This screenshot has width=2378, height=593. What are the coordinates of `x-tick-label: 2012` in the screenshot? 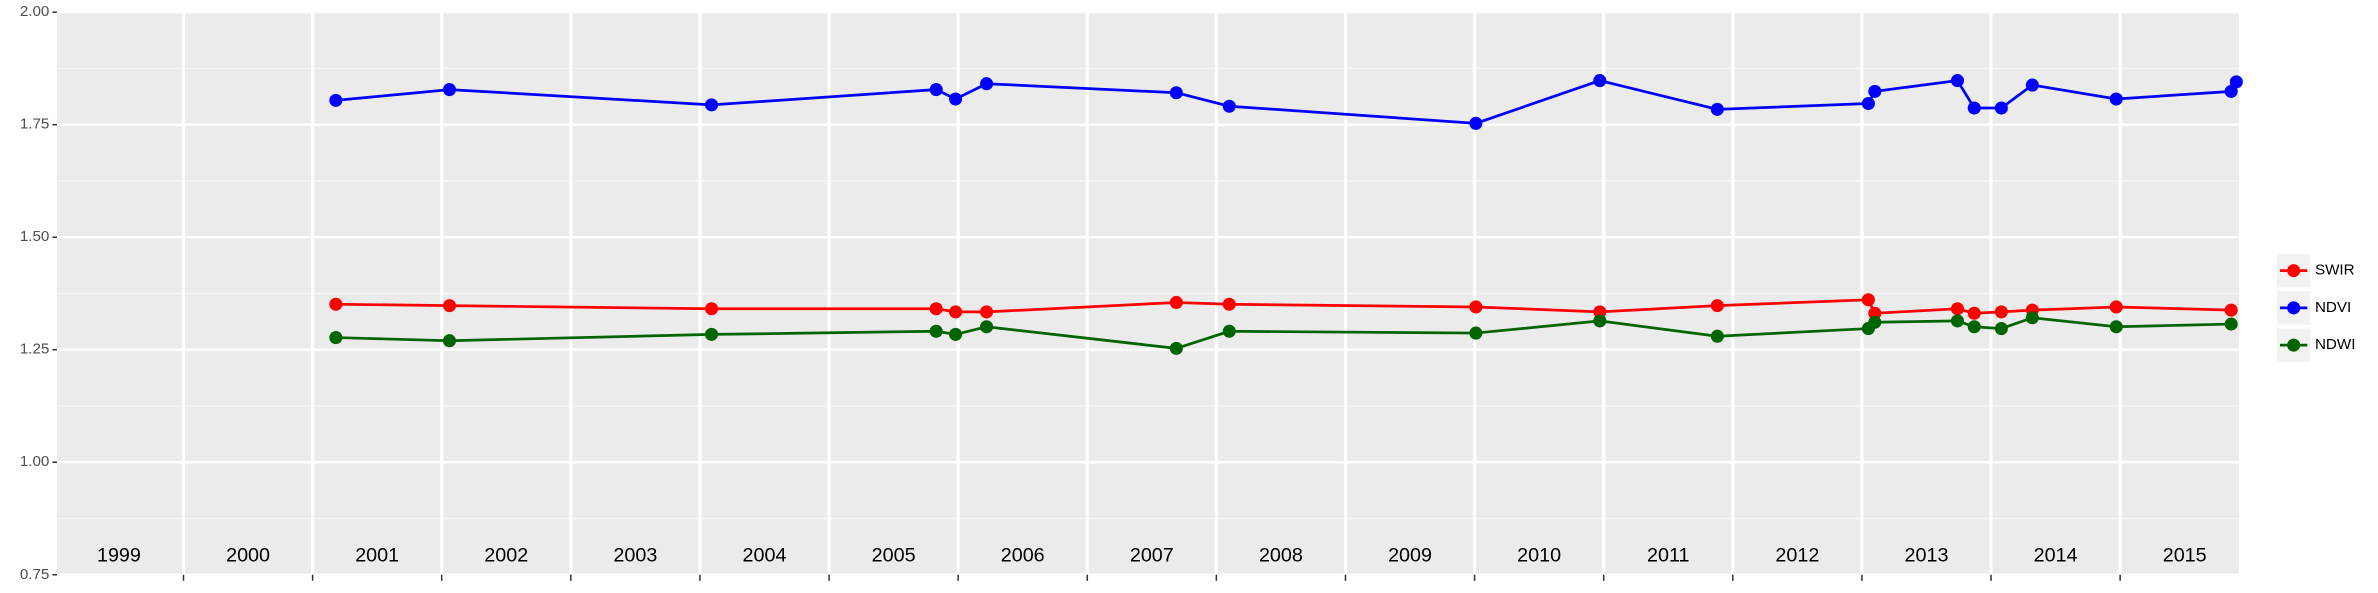 It's located at (1797, 556).